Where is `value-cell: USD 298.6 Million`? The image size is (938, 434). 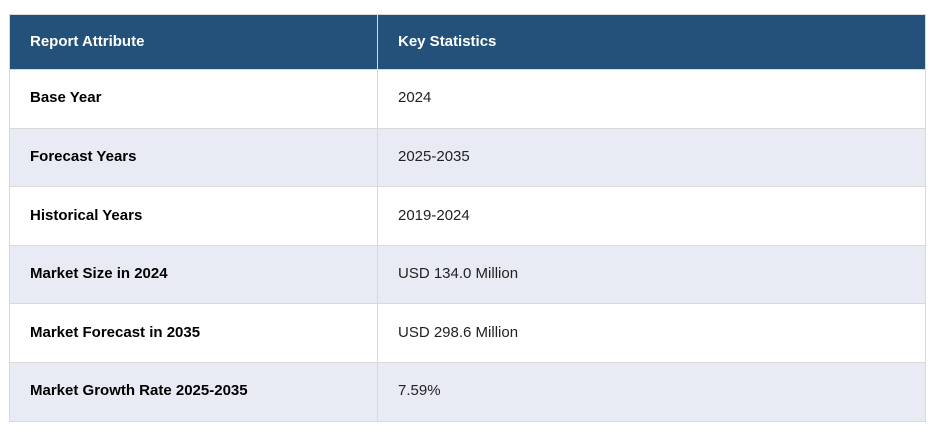 value-cell: USD 298.6 Million is located at coordinates (651, 333).